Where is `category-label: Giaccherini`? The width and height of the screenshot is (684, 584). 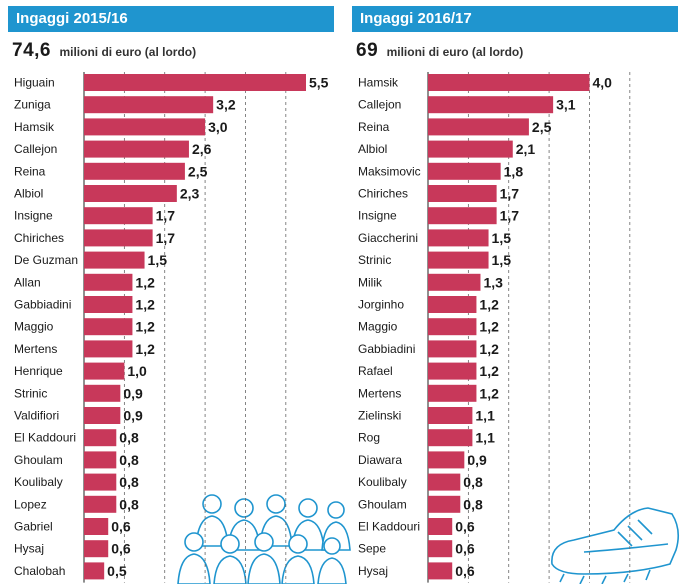
category-label: Giaccherini is located at coordinates (388, 238).